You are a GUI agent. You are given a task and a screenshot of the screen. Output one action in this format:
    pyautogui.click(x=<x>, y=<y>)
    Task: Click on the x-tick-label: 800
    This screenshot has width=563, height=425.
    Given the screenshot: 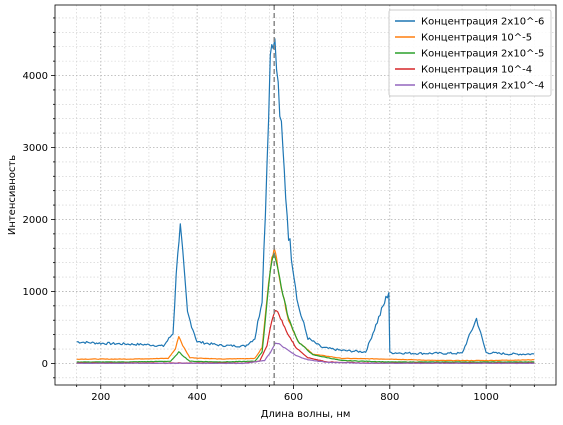 What is the action you would take?
    pyautogui.click(x=389, y=397)
    